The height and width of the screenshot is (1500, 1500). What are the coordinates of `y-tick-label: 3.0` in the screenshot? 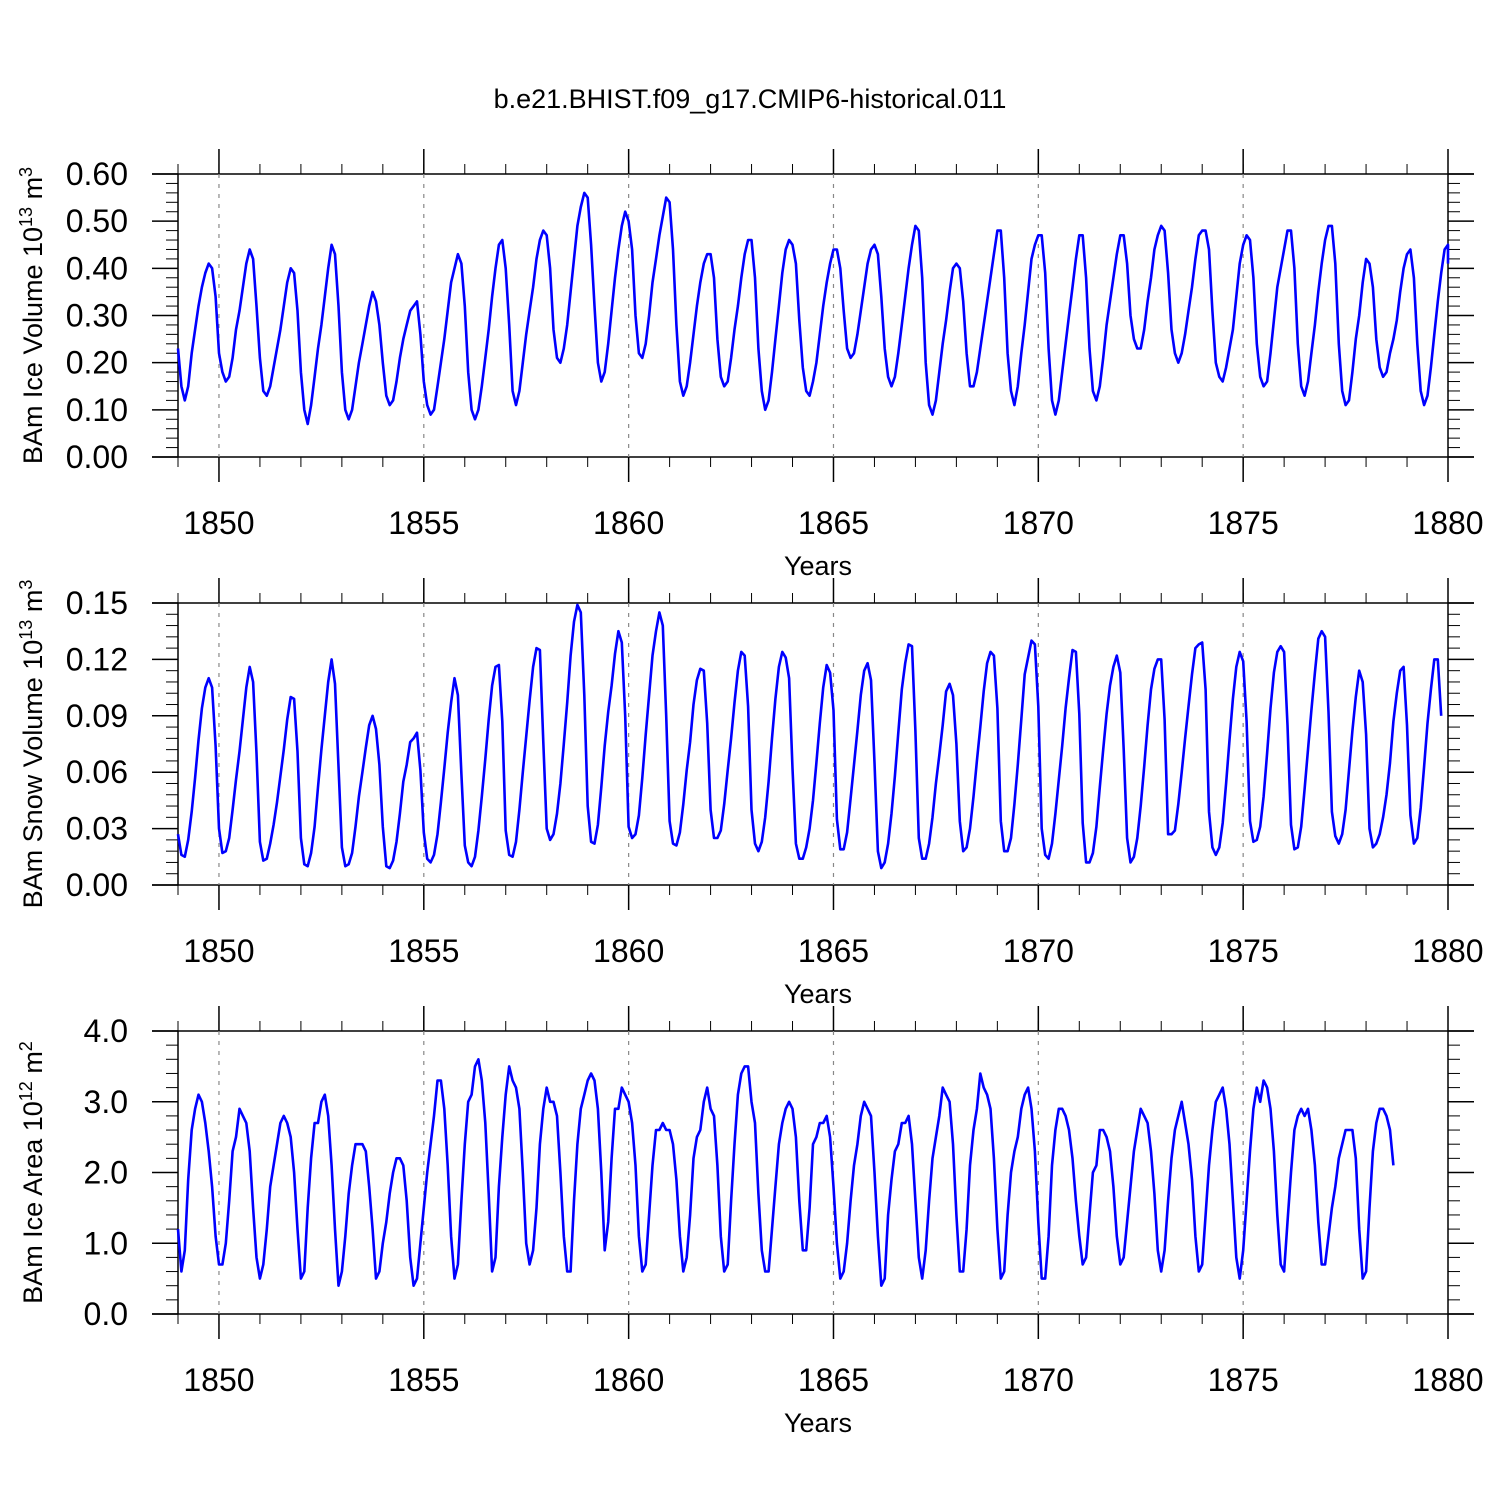 It's located at (106, 1102).